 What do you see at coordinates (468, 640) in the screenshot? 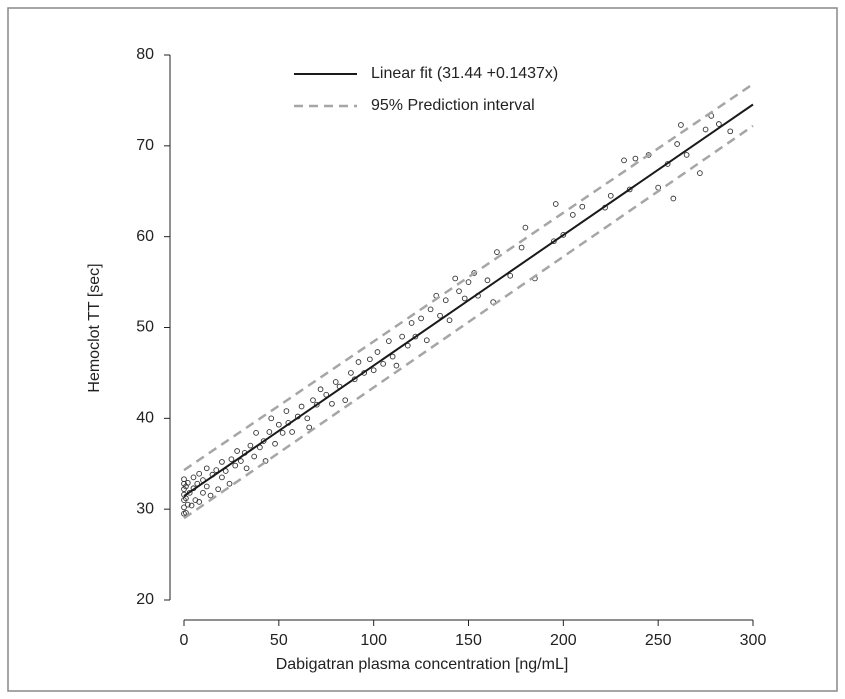
I see `x-tick-label: 150` at bounding box center [468, 640].